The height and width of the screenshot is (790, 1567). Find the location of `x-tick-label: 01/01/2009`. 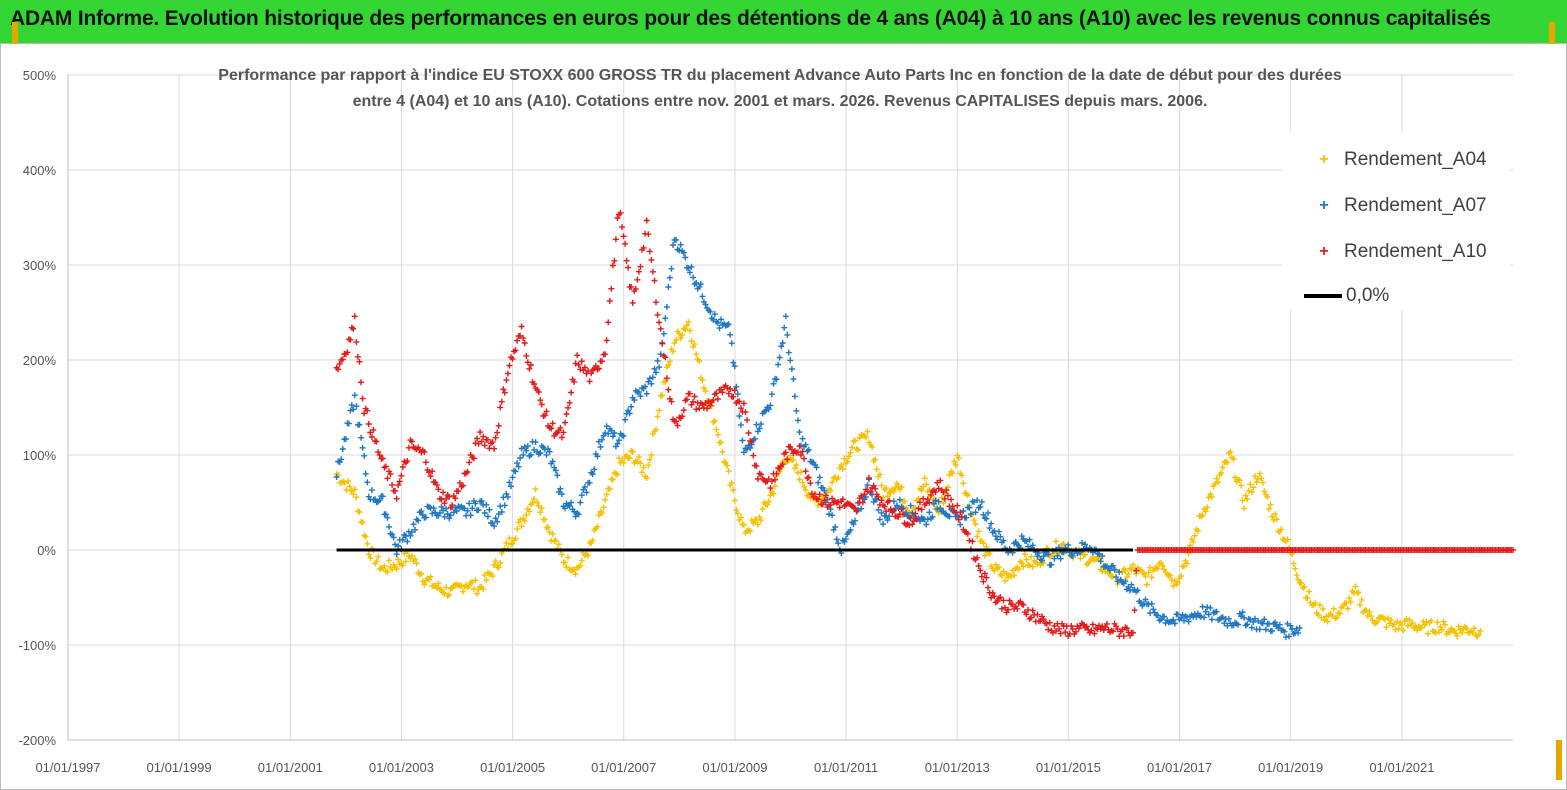

x-tick-label: 01/01/2009 is located at coordinates (734, 767).